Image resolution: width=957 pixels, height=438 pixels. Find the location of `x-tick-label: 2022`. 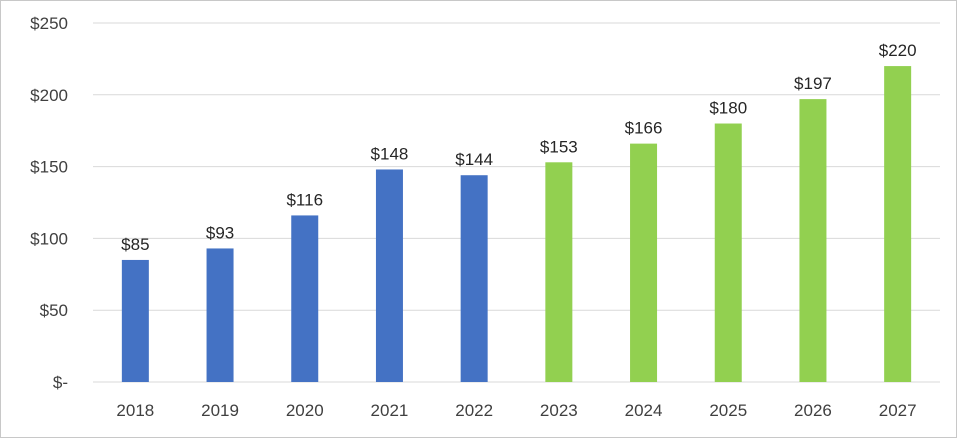

x-tick-label: 2022 is located at coordinates (474, 410).